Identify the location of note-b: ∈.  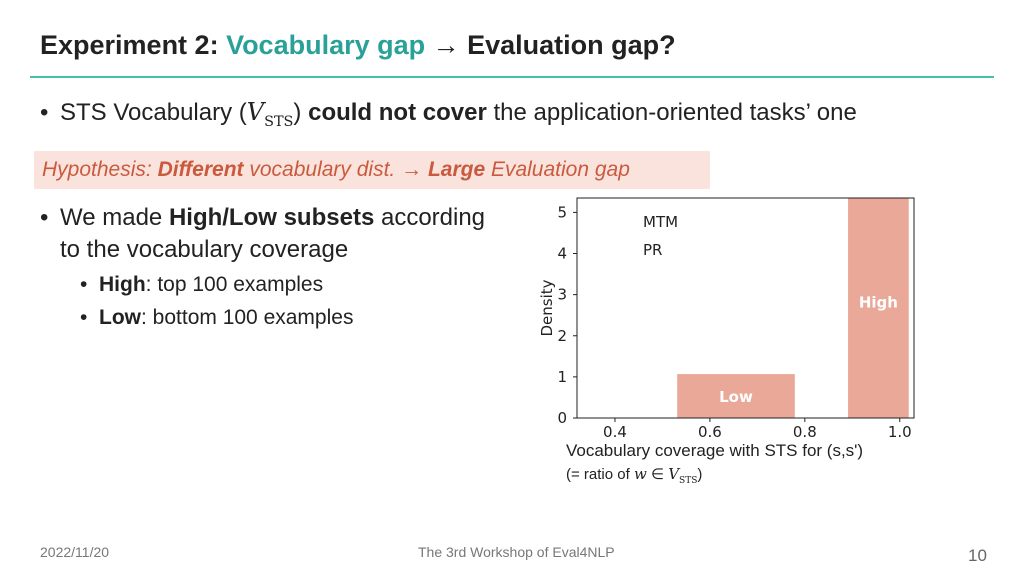
(657, 474).